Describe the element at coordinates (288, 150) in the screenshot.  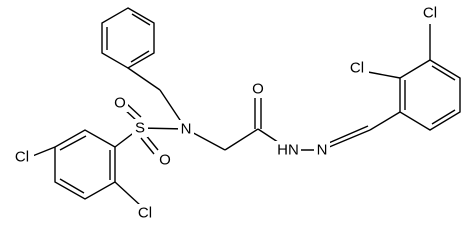
I see `atom-label: HN` at that location.